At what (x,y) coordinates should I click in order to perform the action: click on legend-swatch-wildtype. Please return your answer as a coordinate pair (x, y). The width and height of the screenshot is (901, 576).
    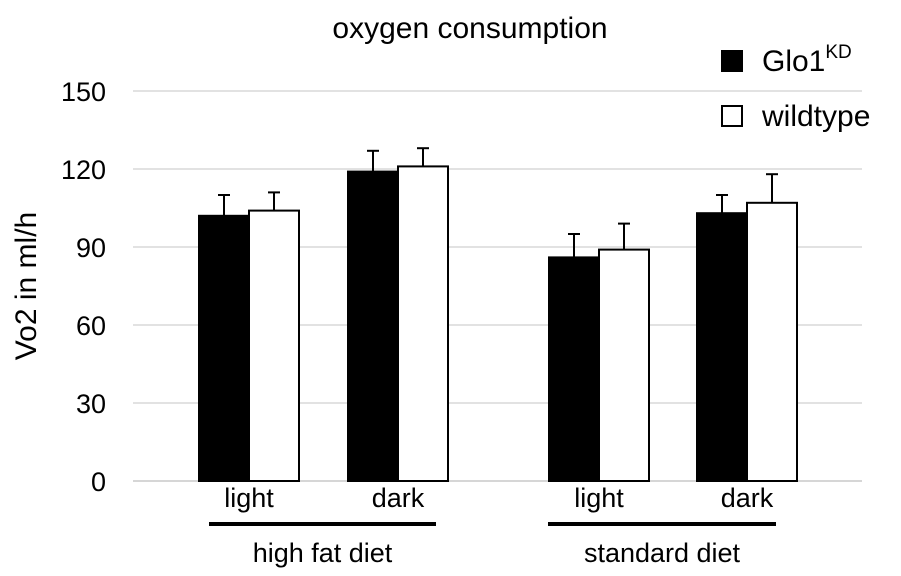
    Looking at the image, I should click on (732, 116).